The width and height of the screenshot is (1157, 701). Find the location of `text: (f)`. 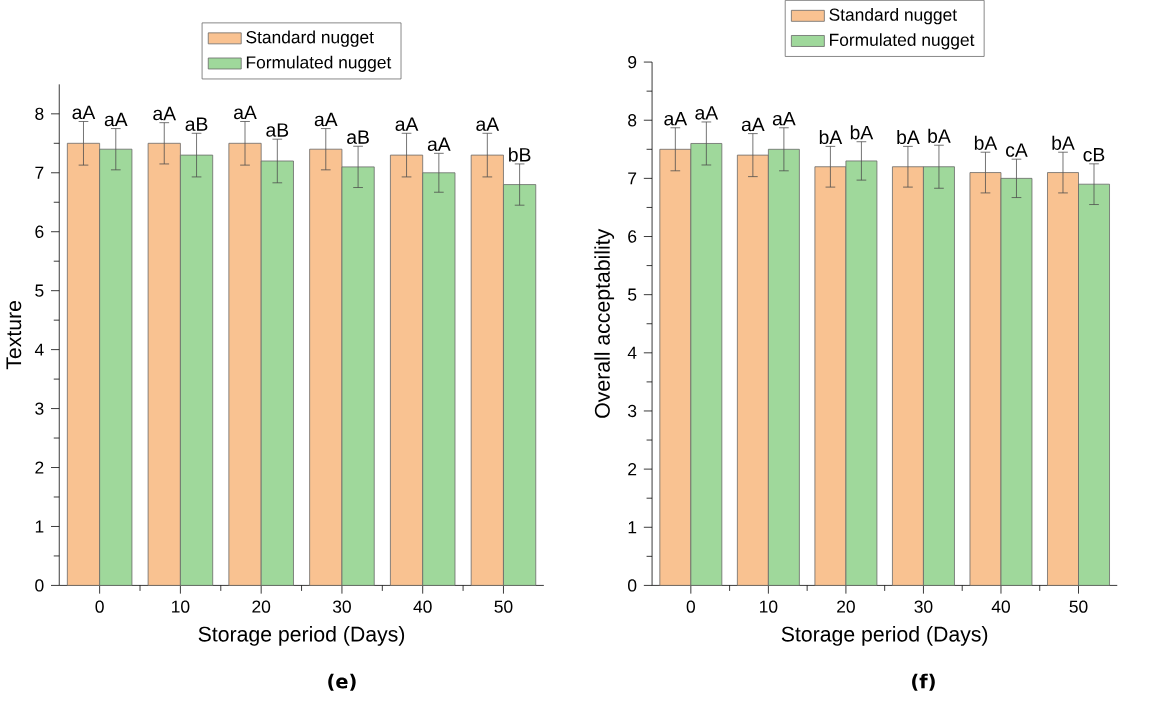

text: (f) is located at coordinates (923, 682).